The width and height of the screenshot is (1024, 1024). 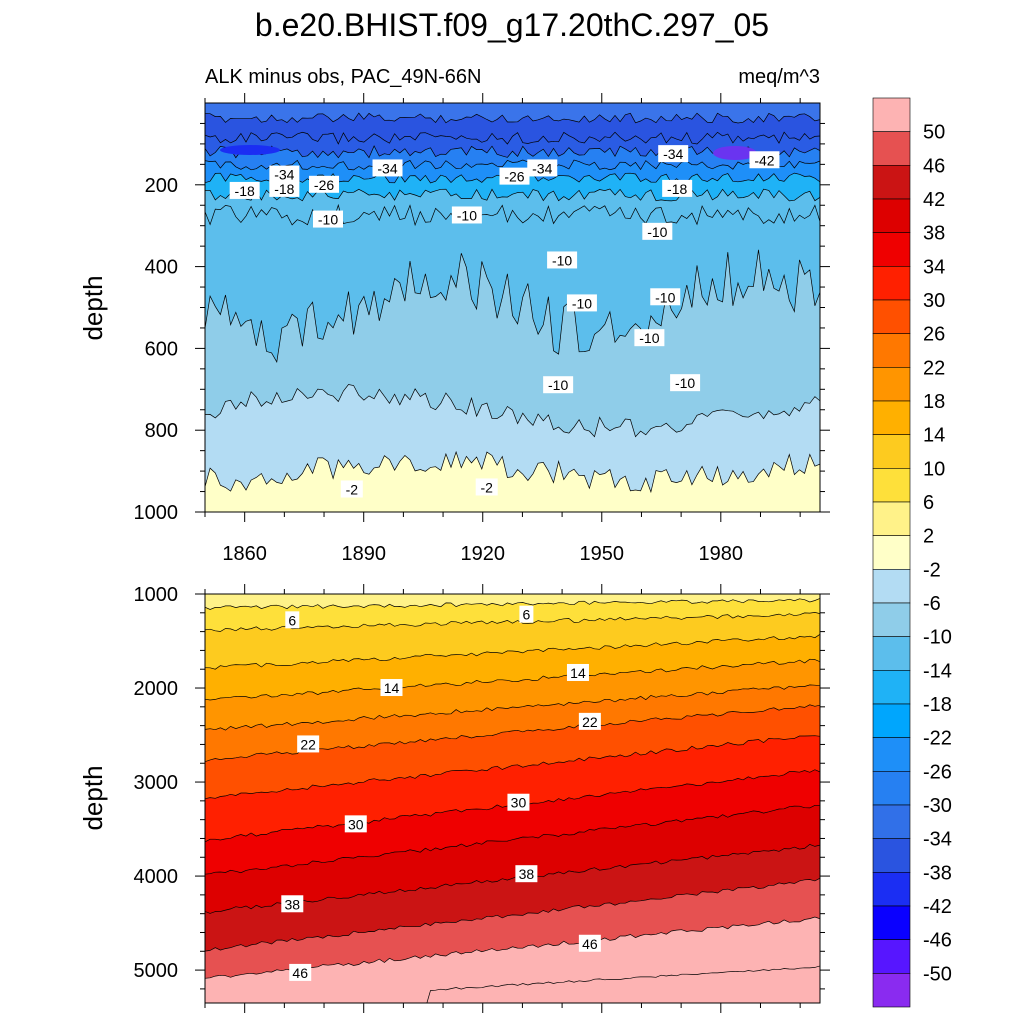 I want to click on bottom-y-axis-label: depth, so click(x=93, y=797).